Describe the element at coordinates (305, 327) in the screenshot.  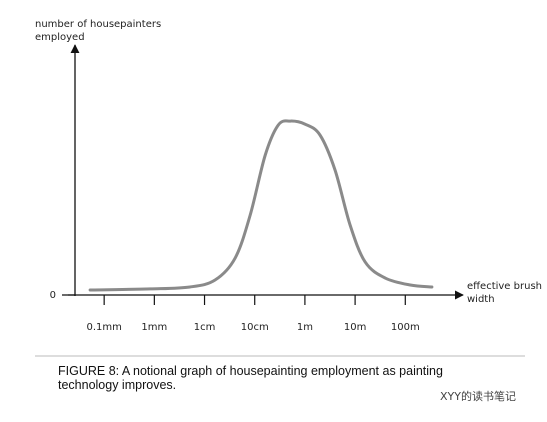
I see `x-tick-label: 1m` at that location.